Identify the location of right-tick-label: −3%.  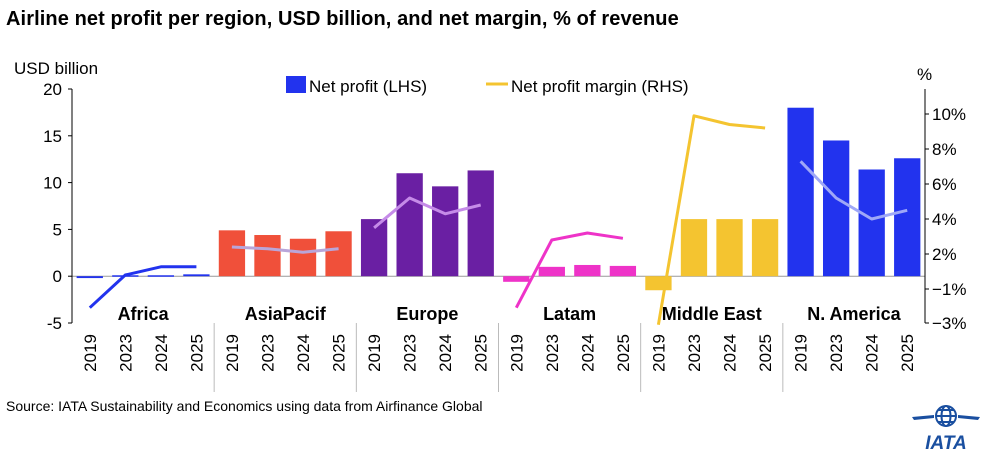
(949, 323).